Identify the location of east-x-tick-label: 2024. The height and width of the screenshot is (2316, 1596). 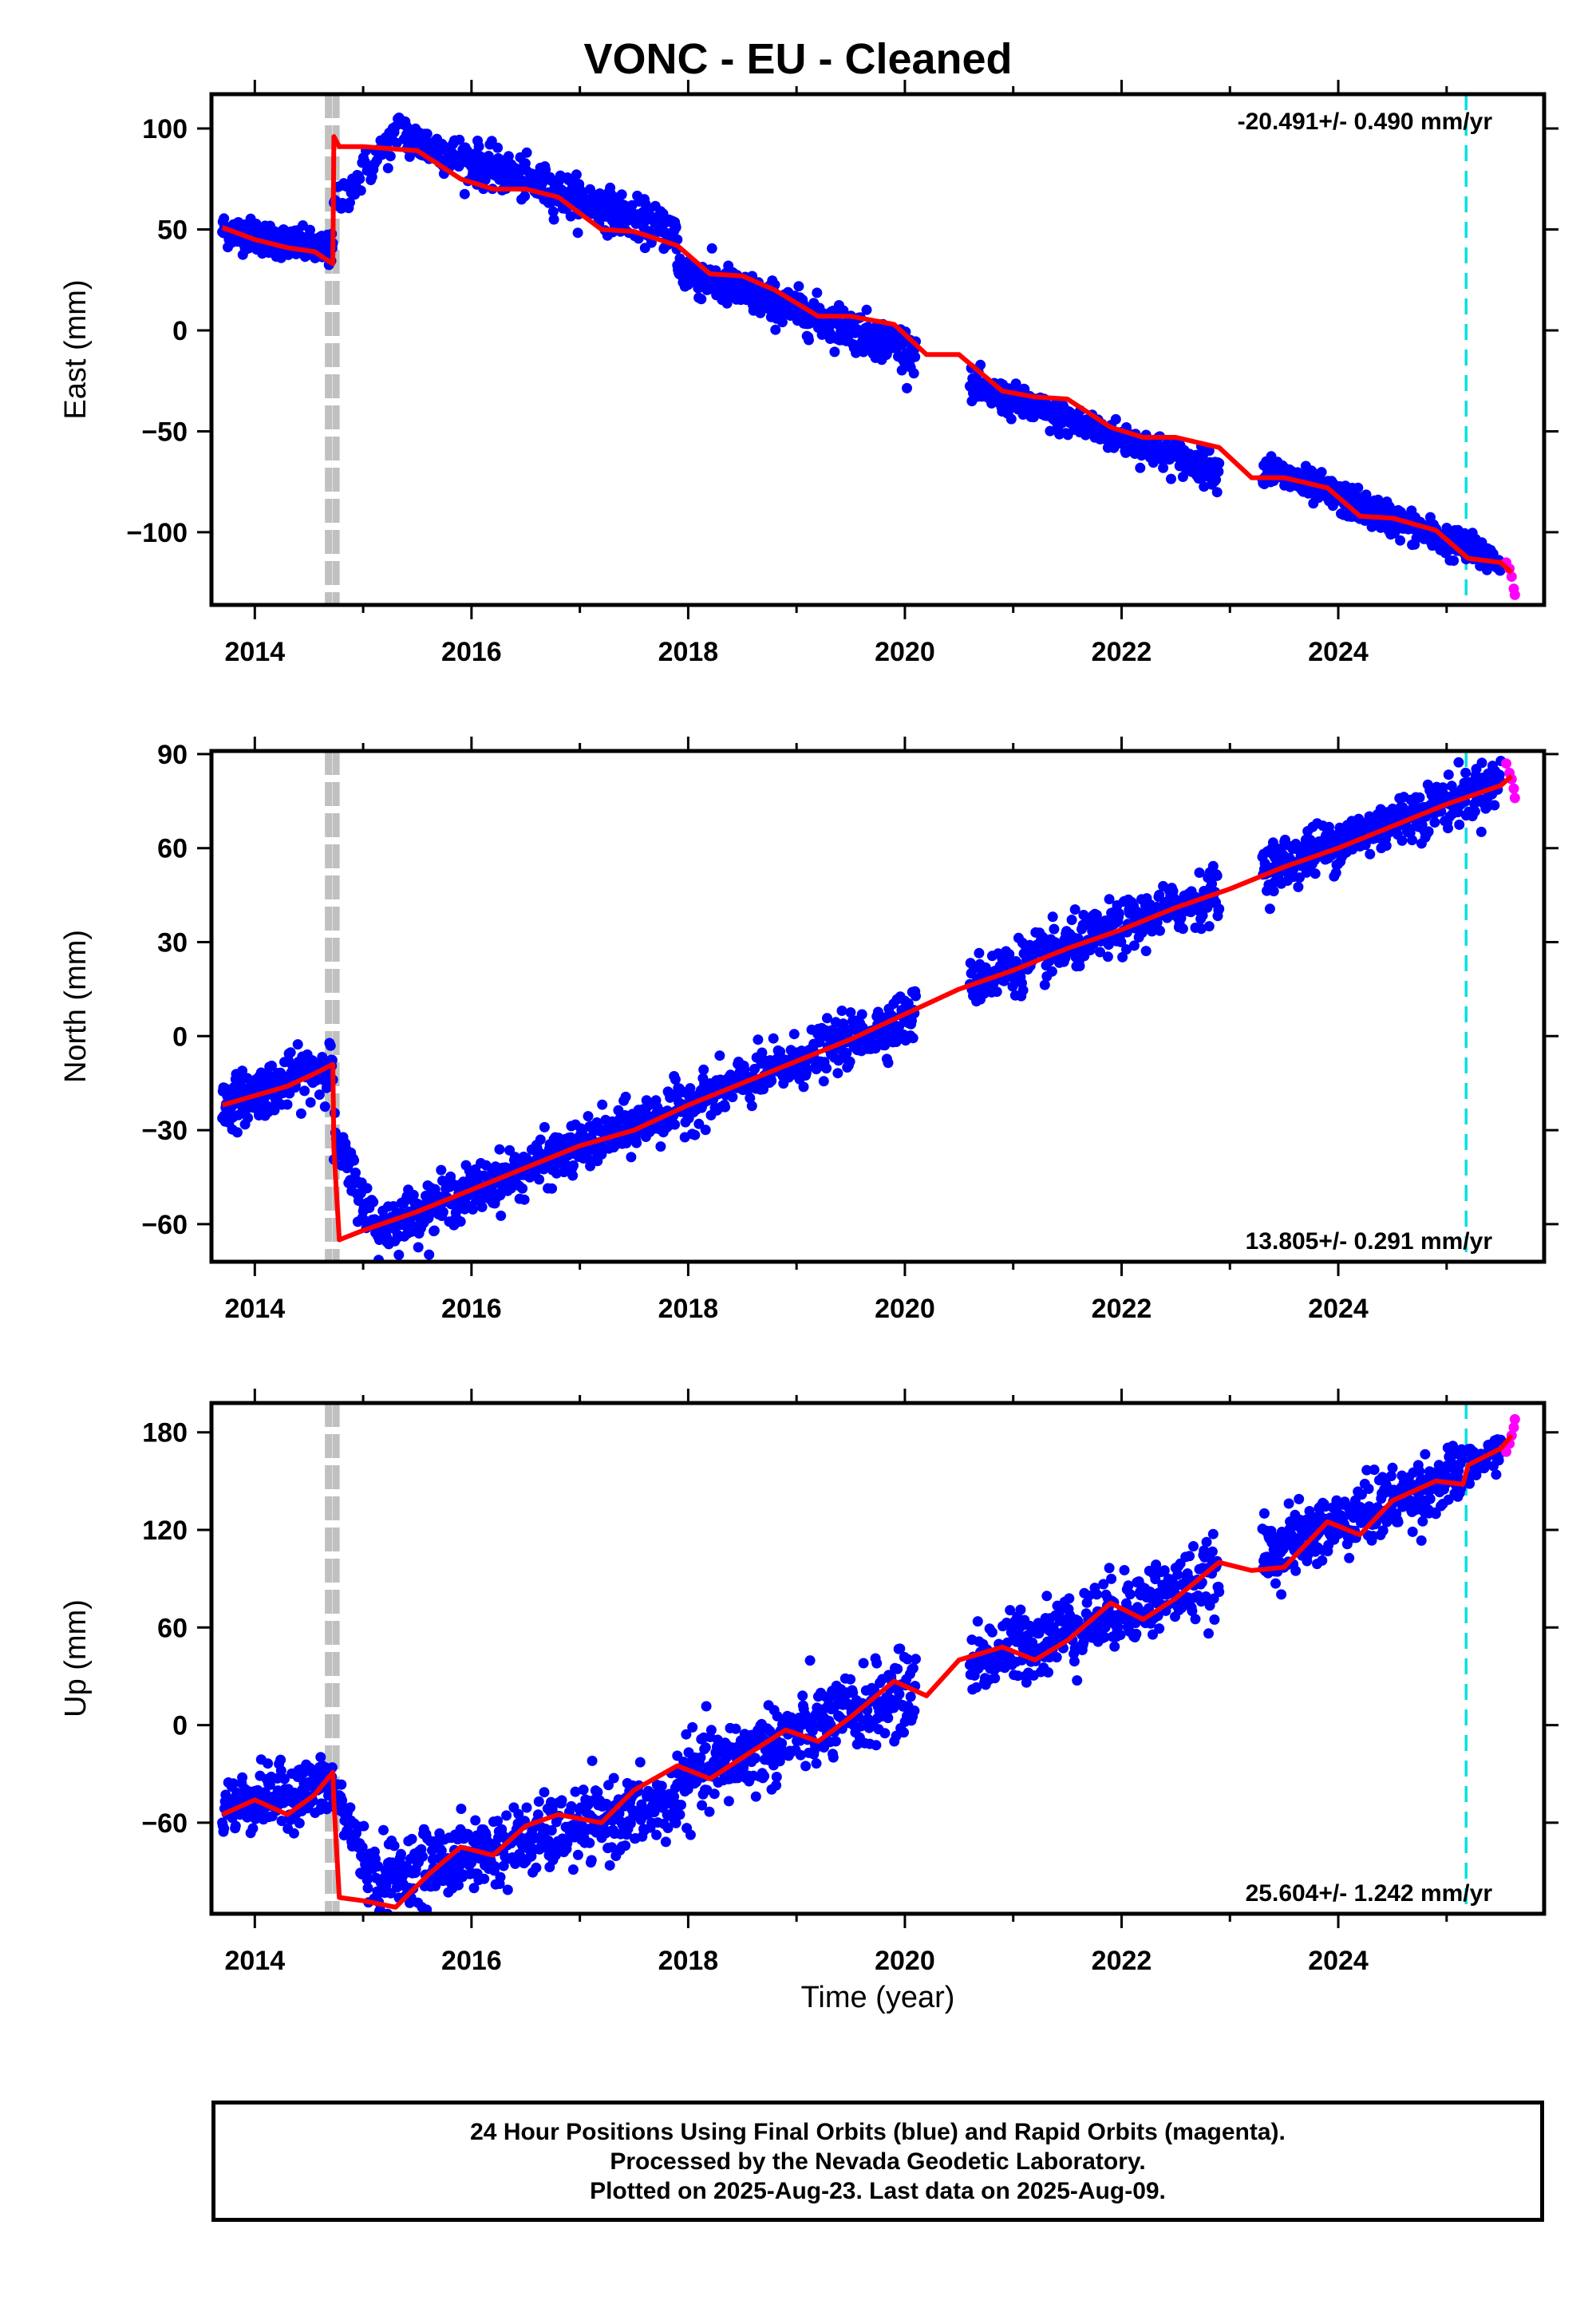
(1338, 652).